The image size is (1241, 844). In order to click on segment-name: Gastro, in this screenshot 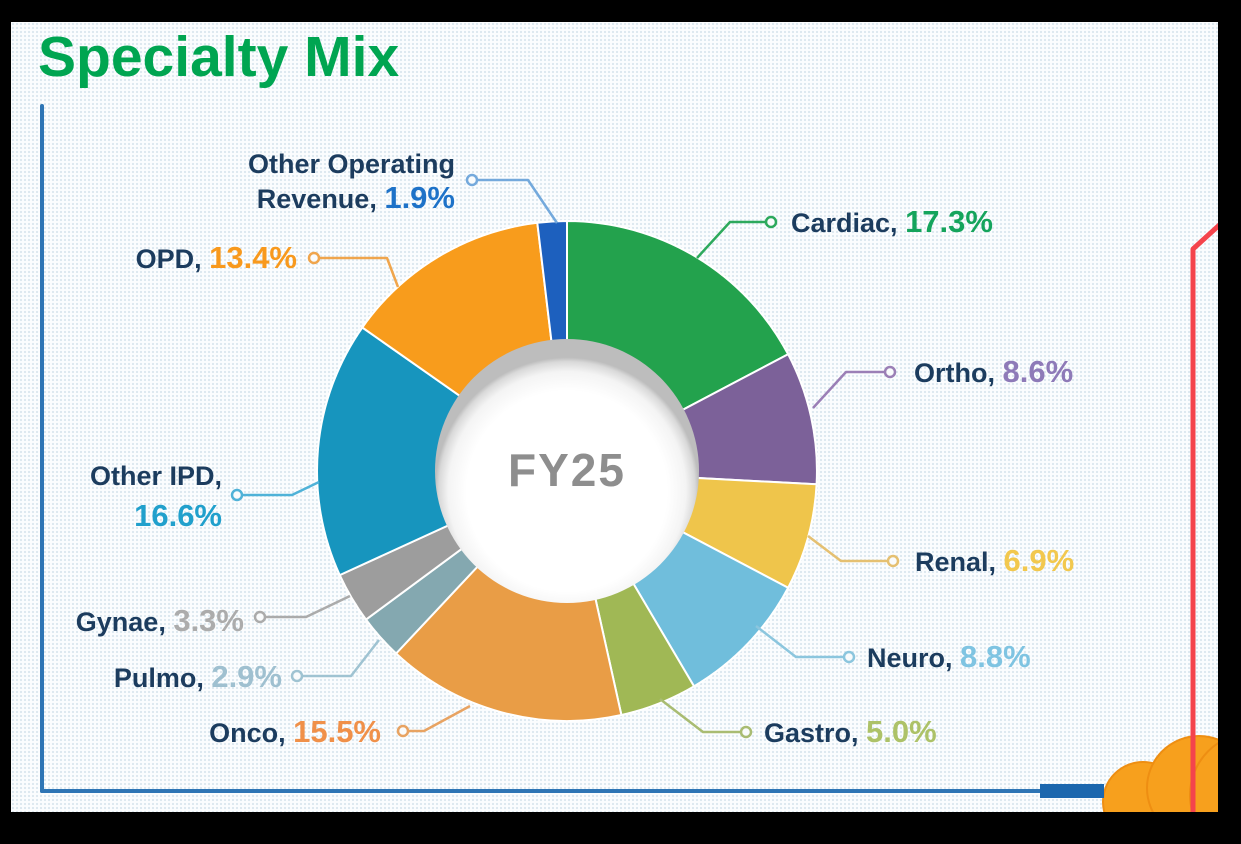, I will do `click(815, 733)`.